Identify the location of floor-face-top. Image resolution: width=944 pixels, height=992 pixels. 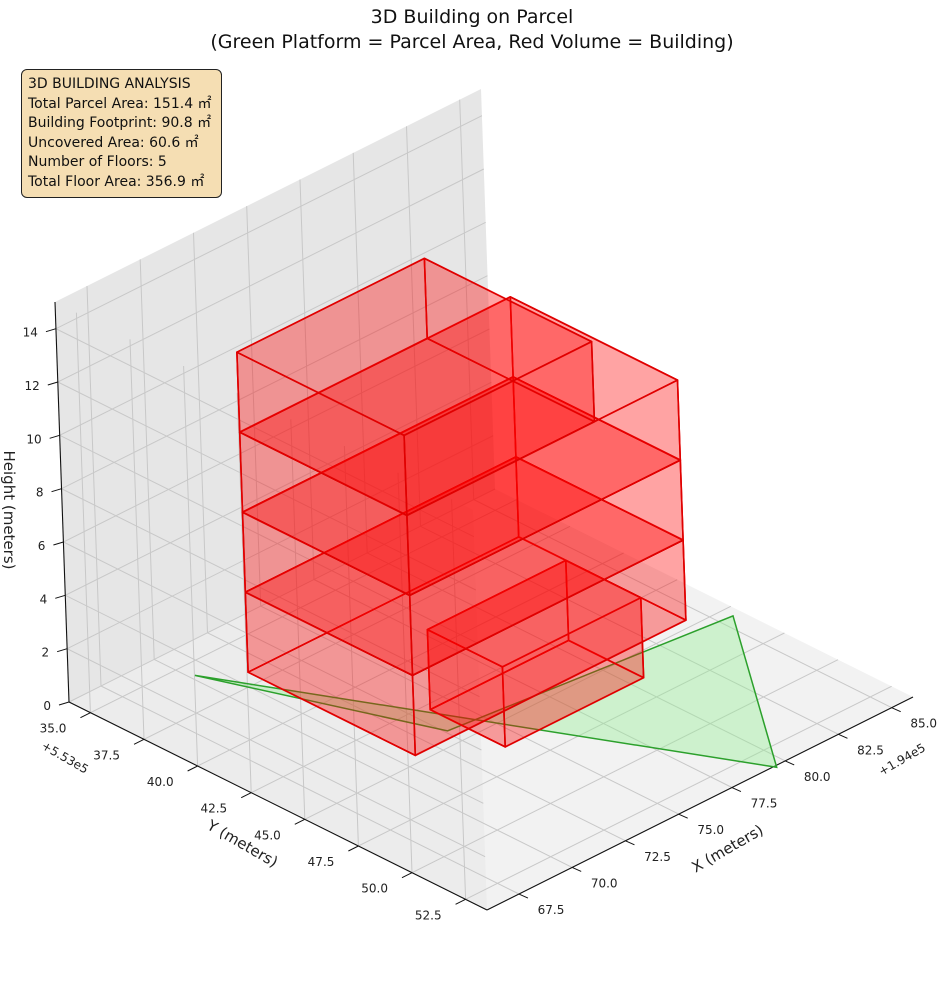
(414, 347).